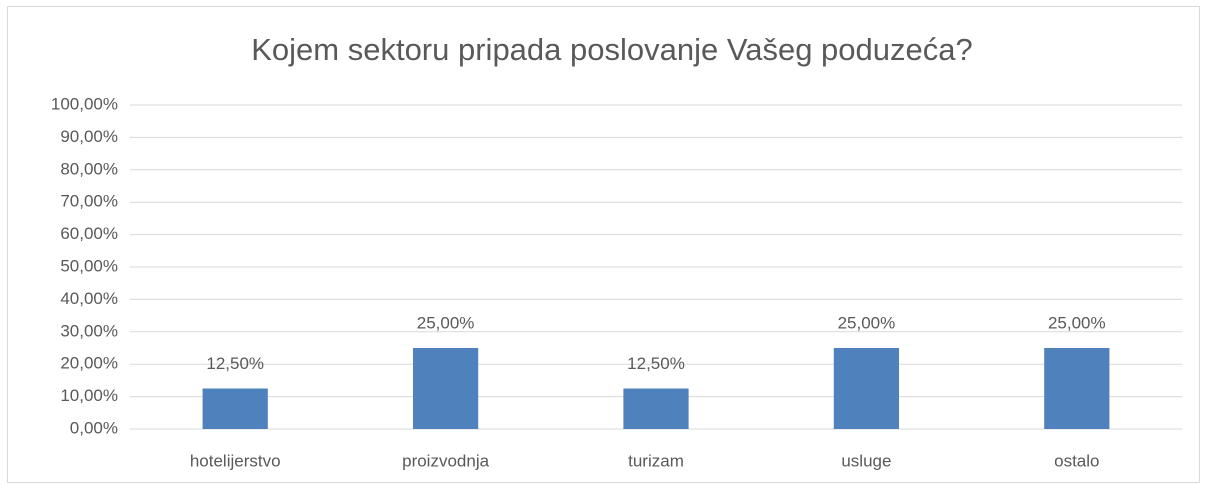 Image resolution: width=1206 pixels, height=484 pixels. Describe the element at coordinates (235, 460) in the screenshot. I see `x-tick-label: hotelijerstvo` at that location.